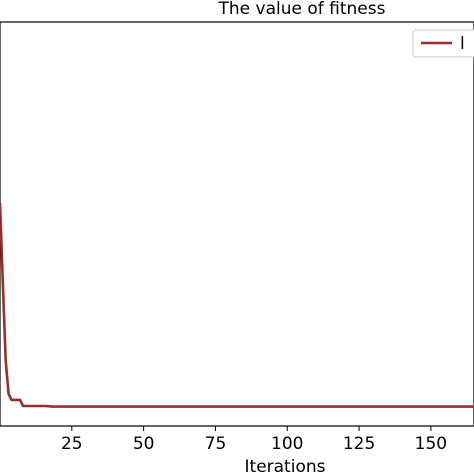 The image size is (474, 474). What do you see at coordinates (462, 44) in the screenshot?
I see `legend-label: l` at bounding box center [462, 44].